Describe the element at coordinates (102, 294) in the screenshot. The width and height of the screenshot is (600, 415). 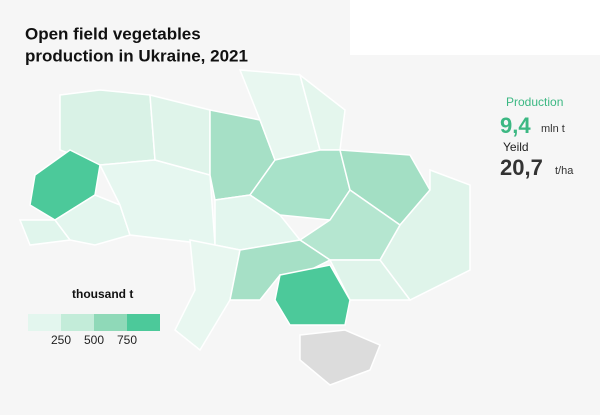
I see `legend-title: thousand t` at that location.